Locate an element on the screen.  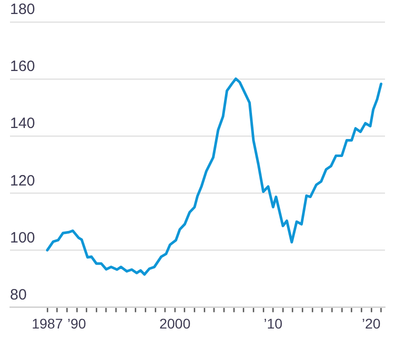
y-tick-label: 100 is located at coordinates (23, 237).